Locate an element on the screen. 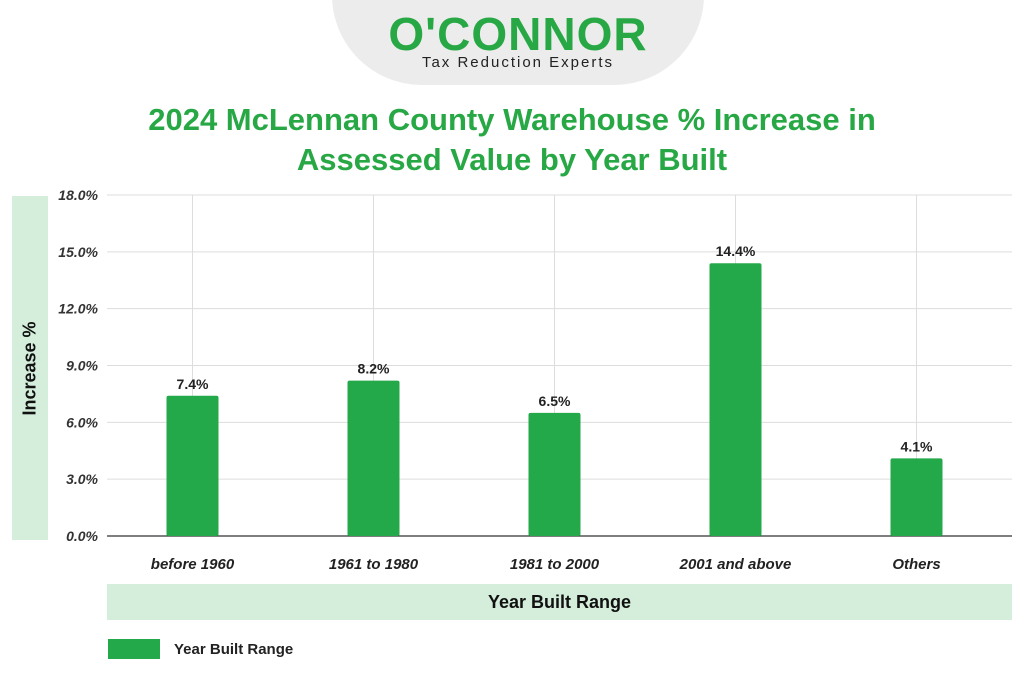 The image size is (1024, 677). x-tick-label: Others is located at coordinates (916, 564).